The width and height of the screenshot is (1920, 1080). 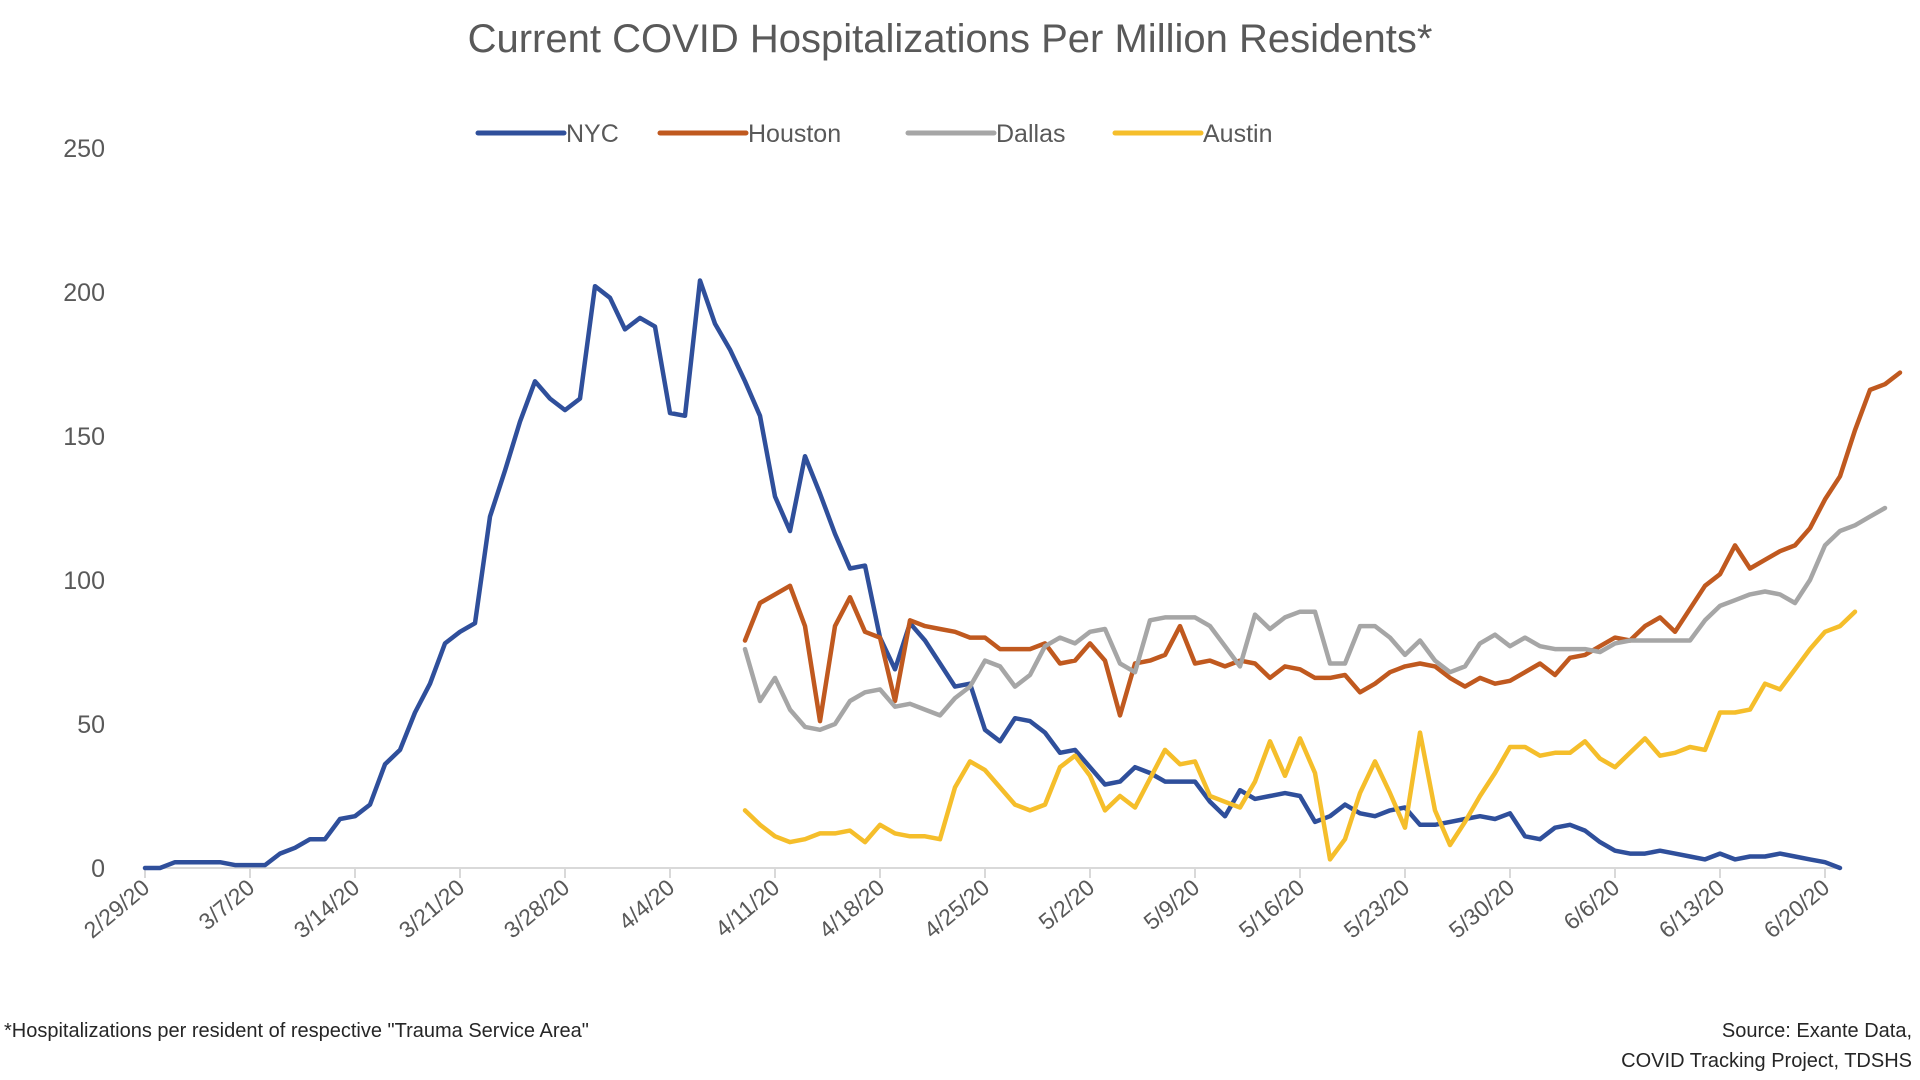 I want to click on series-line-austin, so click(x=1300, y=735).